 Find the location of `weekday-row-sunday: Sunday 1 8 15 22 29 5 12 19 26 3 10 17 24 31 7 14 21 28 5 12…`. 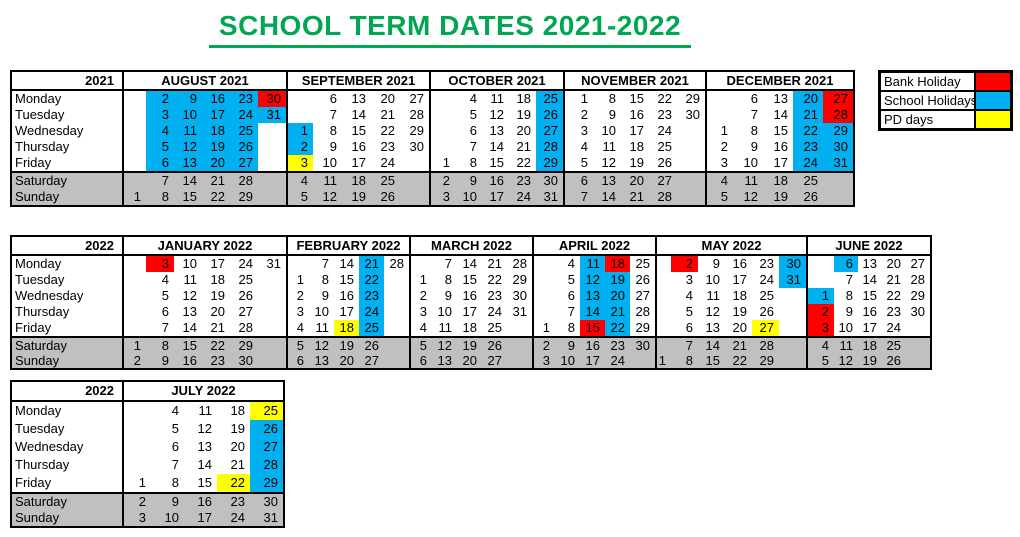

weekday-row-sunday: Sunday 1 8 15 22 29 5 12 19 26 3 10 17 24 31 7 14 21 28 5 12… is located at coordinates (432, 197).